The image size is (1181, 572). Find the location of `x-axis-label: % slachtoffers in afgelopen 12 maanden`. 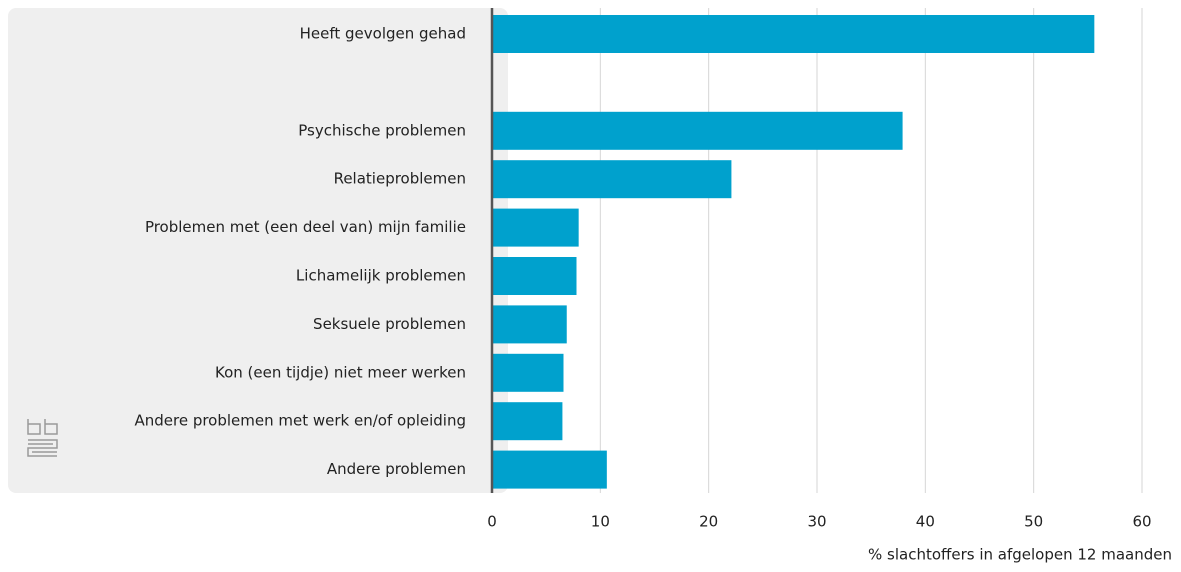

x-axis-label: % slachtoffers in afgelopen 12 maanden is located at coordinates (1020, 555).